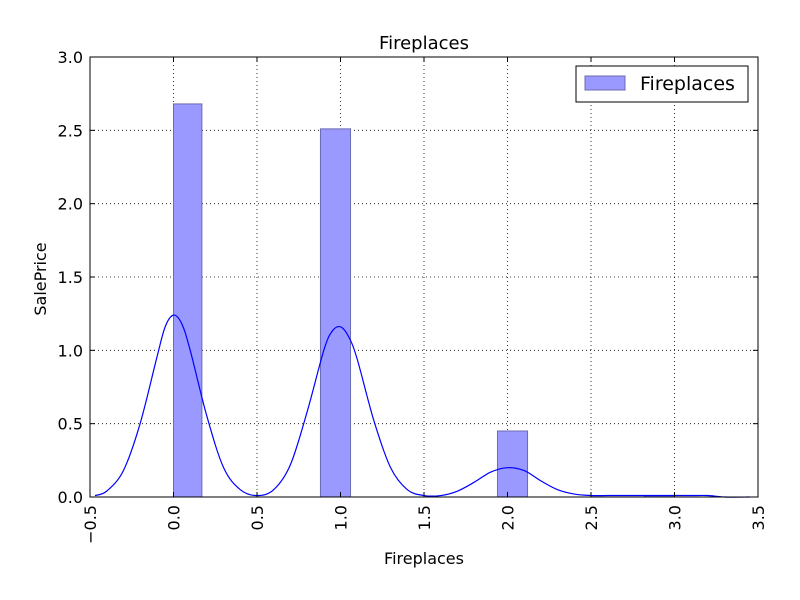 The height and width of the screenshot is (600, 800). Describe the element at coordinates (424, 517) in the screenshot. I see `x-tick-label: 1.5` at that location.